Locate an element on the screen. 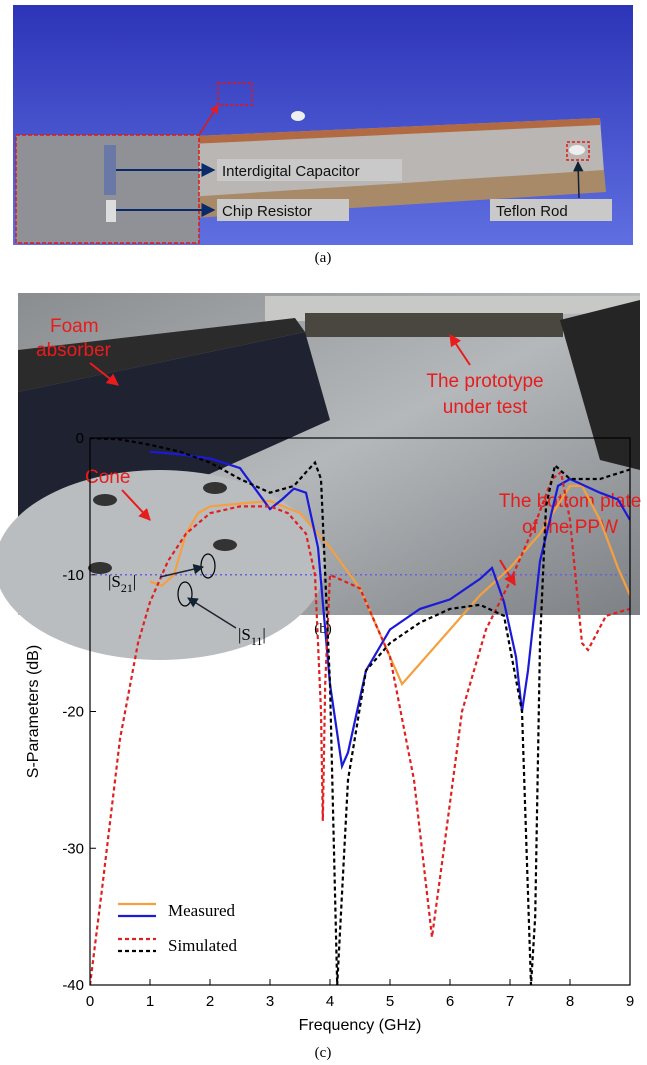  x-tick-label: 4 is located at coordinates (330, 1001).